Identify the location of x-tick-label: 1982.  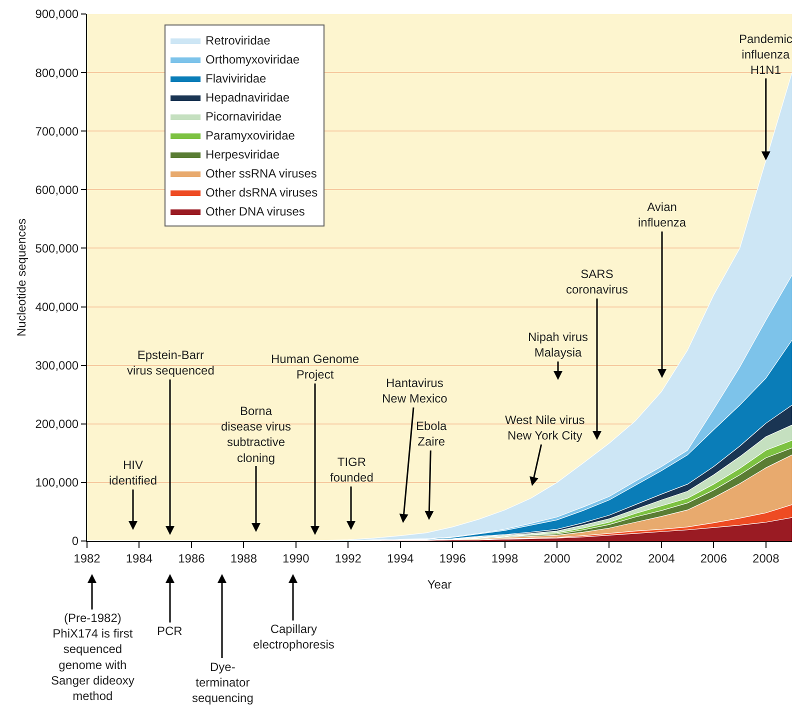
(87, 558).